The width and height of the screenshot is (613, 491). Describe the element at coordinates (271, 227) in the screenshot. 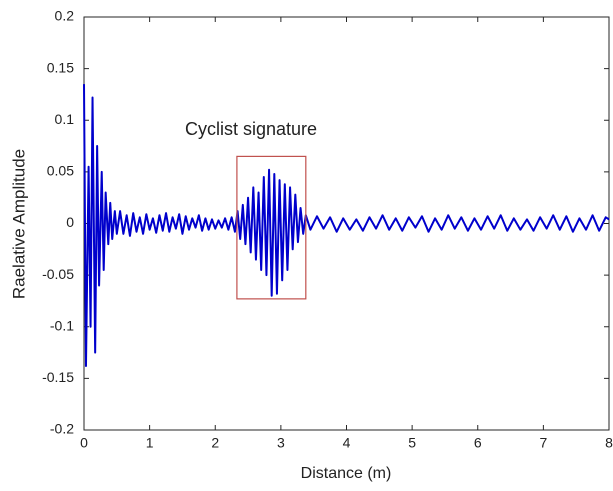

I see `highlight-box` at that location.